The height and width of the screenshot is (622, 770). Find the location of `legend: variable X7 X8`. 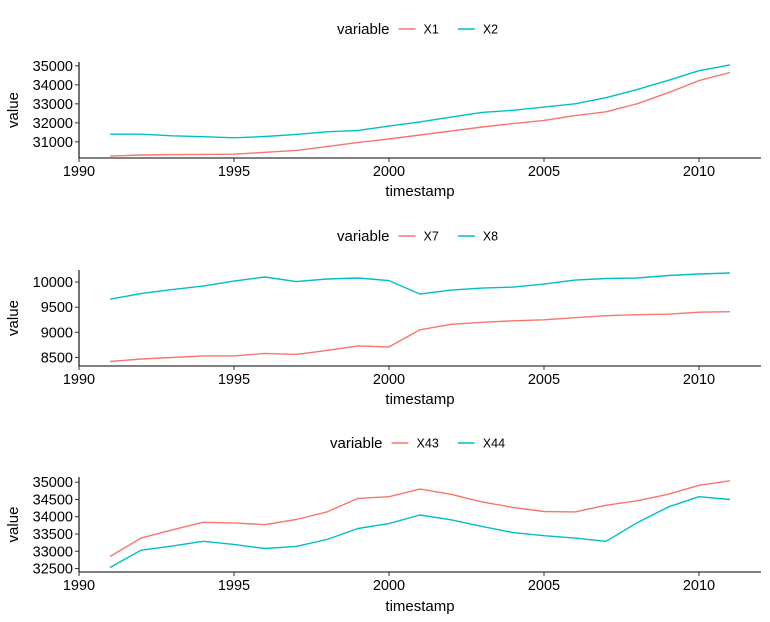

legend: variable X7 X8 is located at coordinates (417, 236).